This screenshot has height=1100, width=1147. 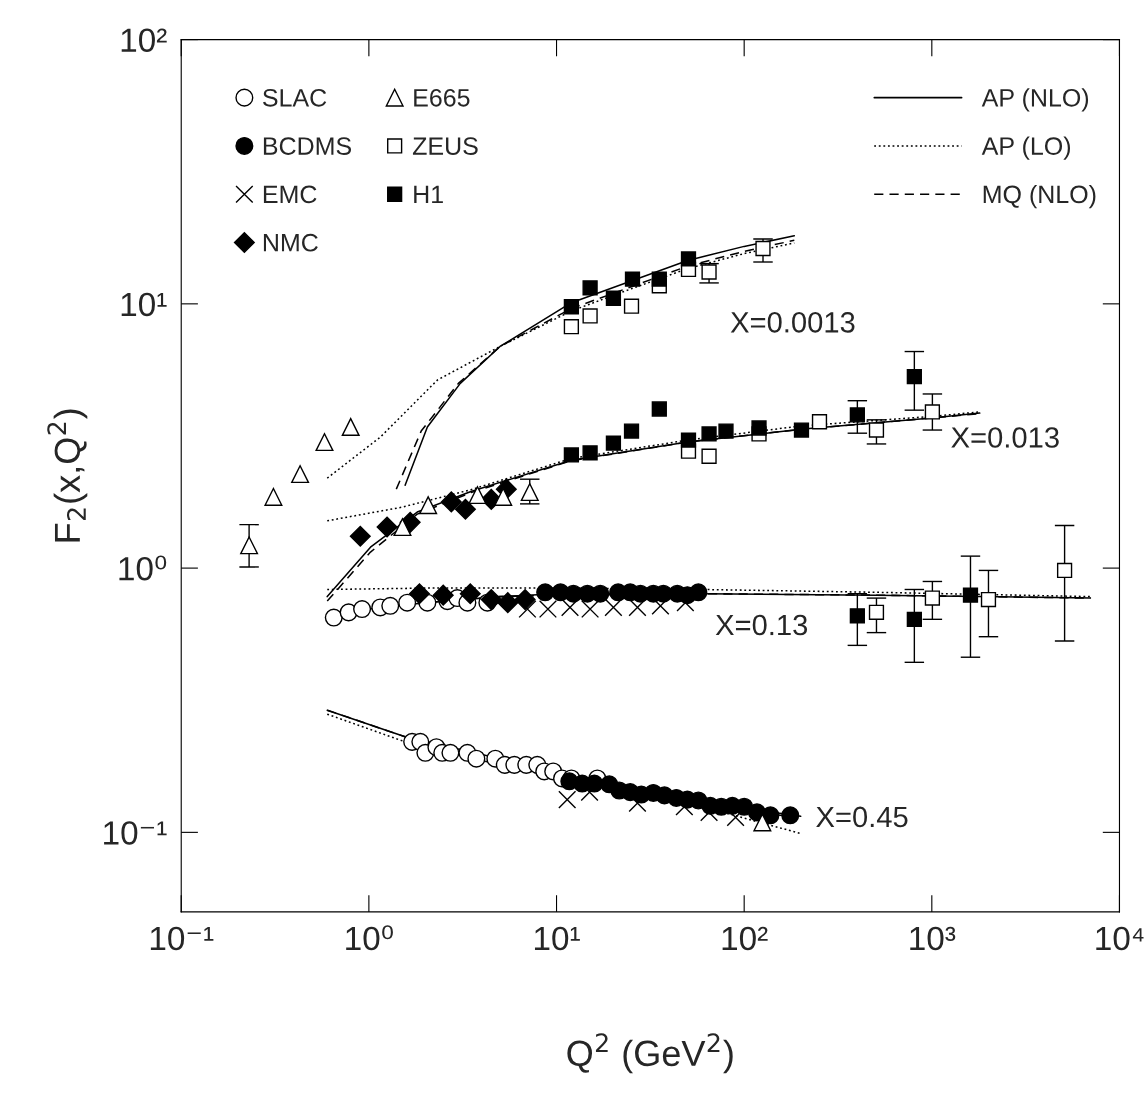 What do you see at coordinates (445, 146) in the screenshot?
I see `legend-label: ZEUS` at bounding box center [445, 146].